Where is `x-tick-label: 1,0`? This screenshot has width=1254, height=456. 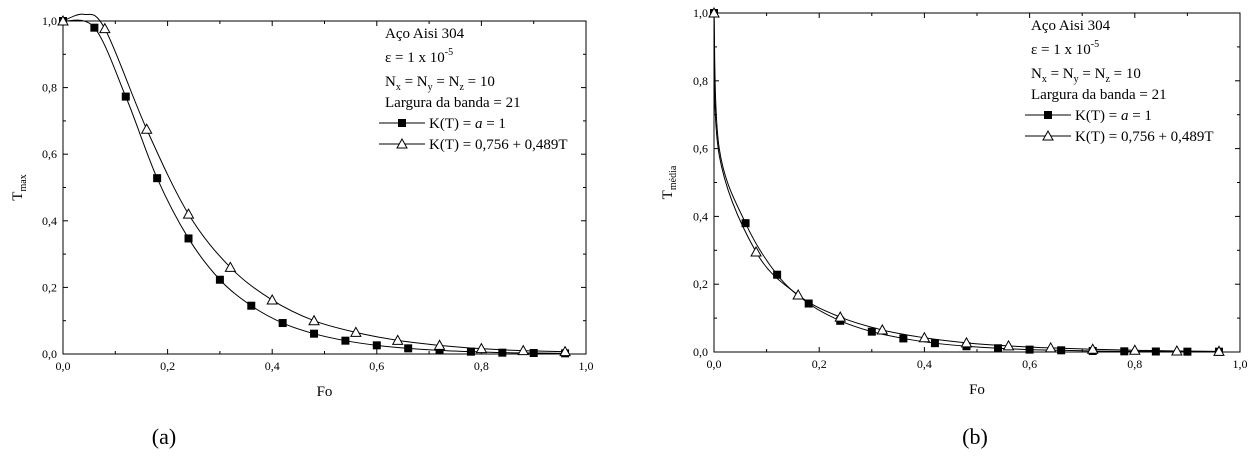
x-tick-label: 1,0 is located at coordinates (1240, 364).